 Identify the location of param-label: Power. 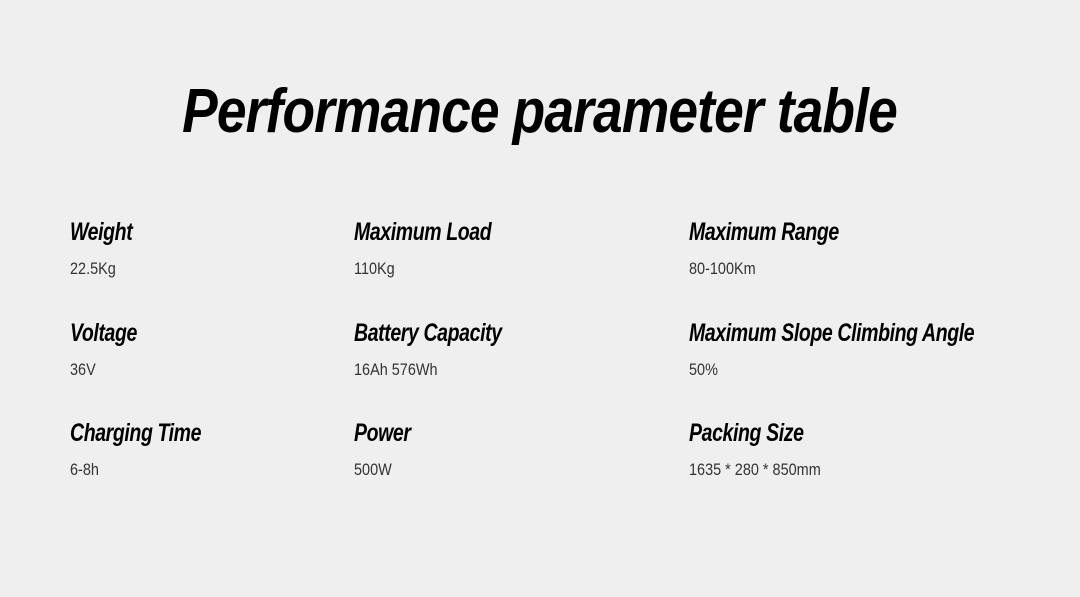
(382, 433).